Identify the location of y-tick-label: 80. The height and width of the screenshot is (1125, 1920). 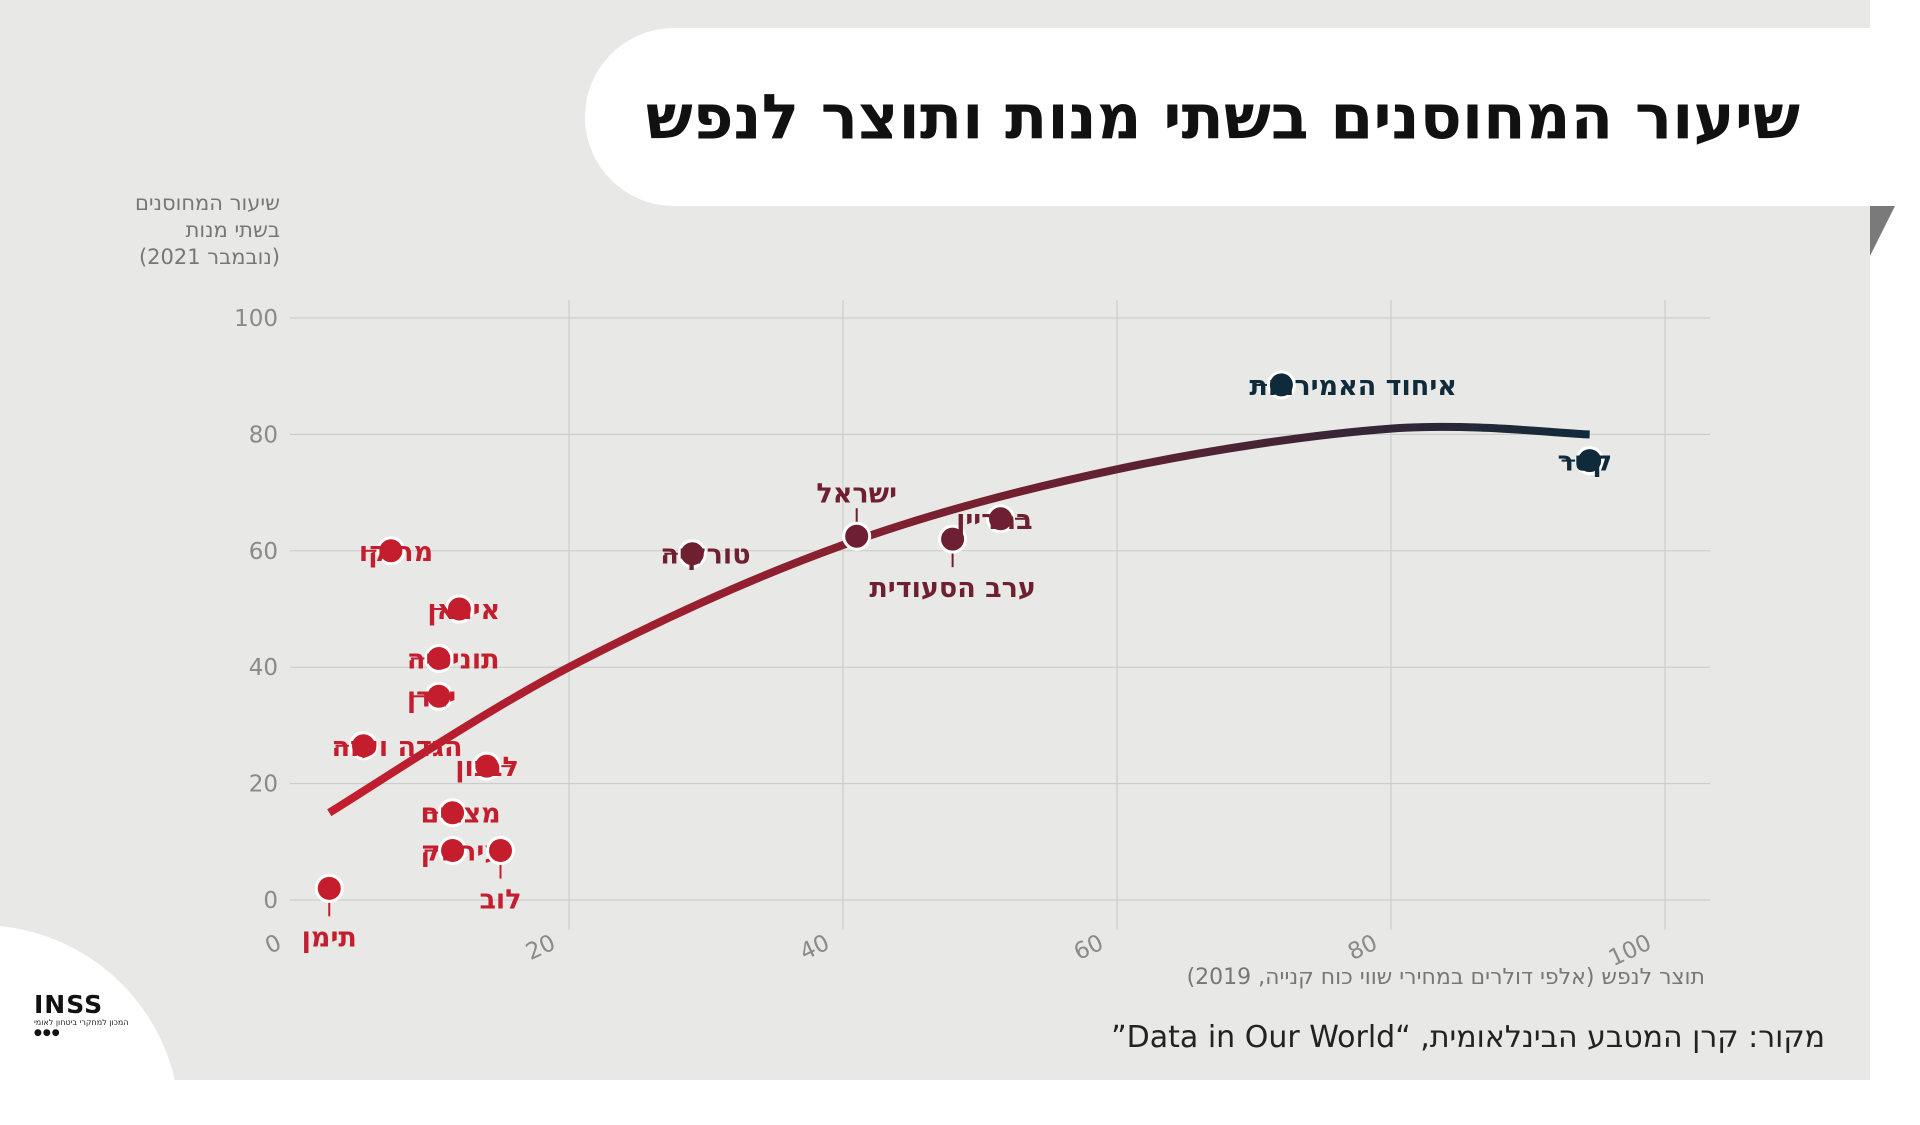
(263, 435).